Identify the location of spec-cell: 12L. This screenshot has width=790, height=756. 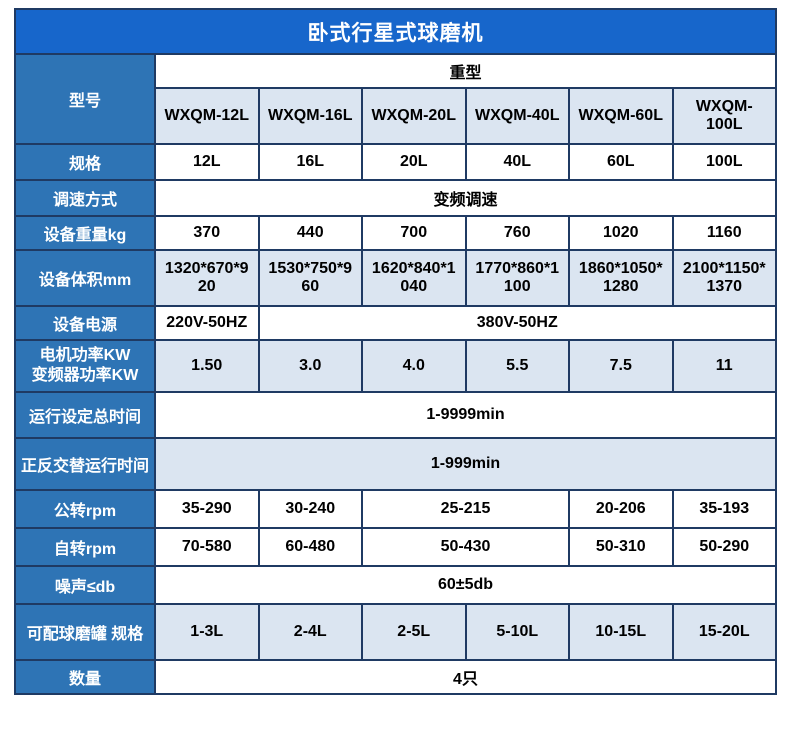
(207, 162).